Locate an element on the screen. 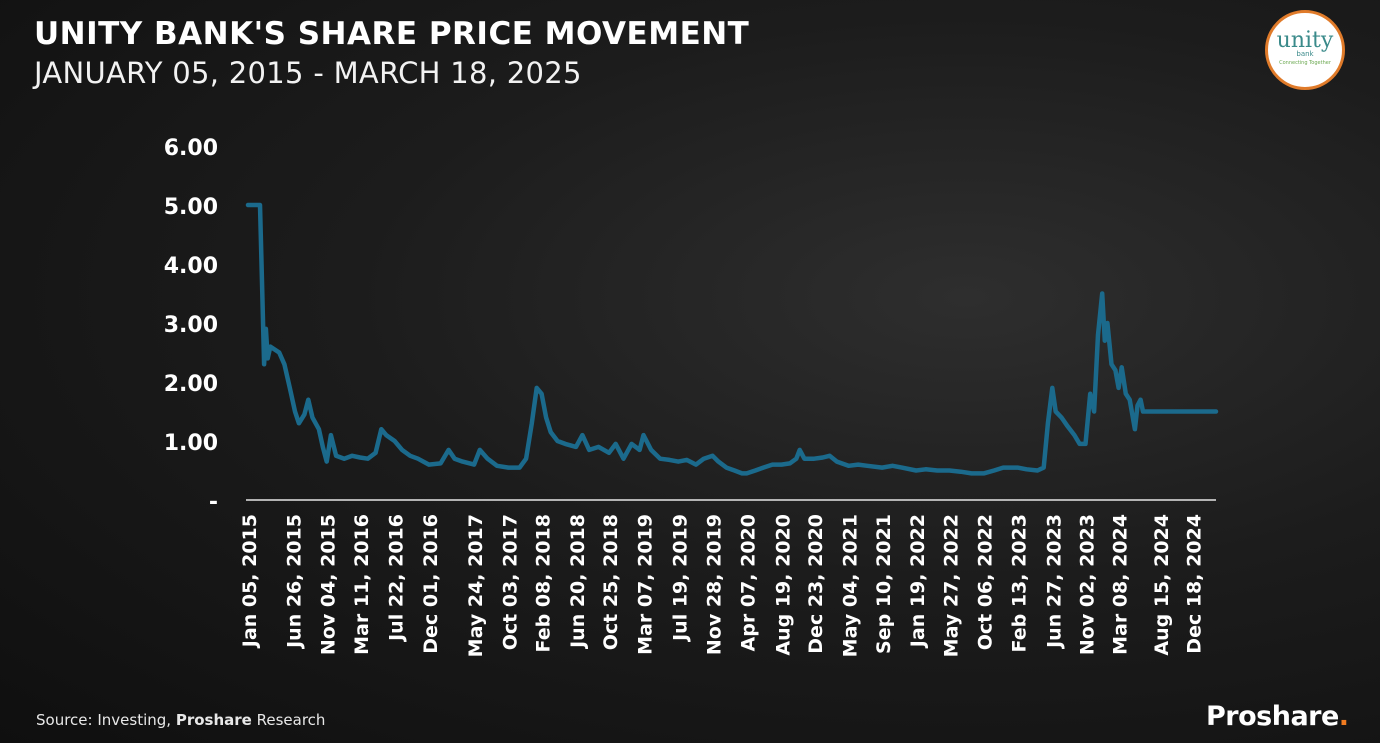  y-tick-label: 3.00 is located at coordinates (191, 325).